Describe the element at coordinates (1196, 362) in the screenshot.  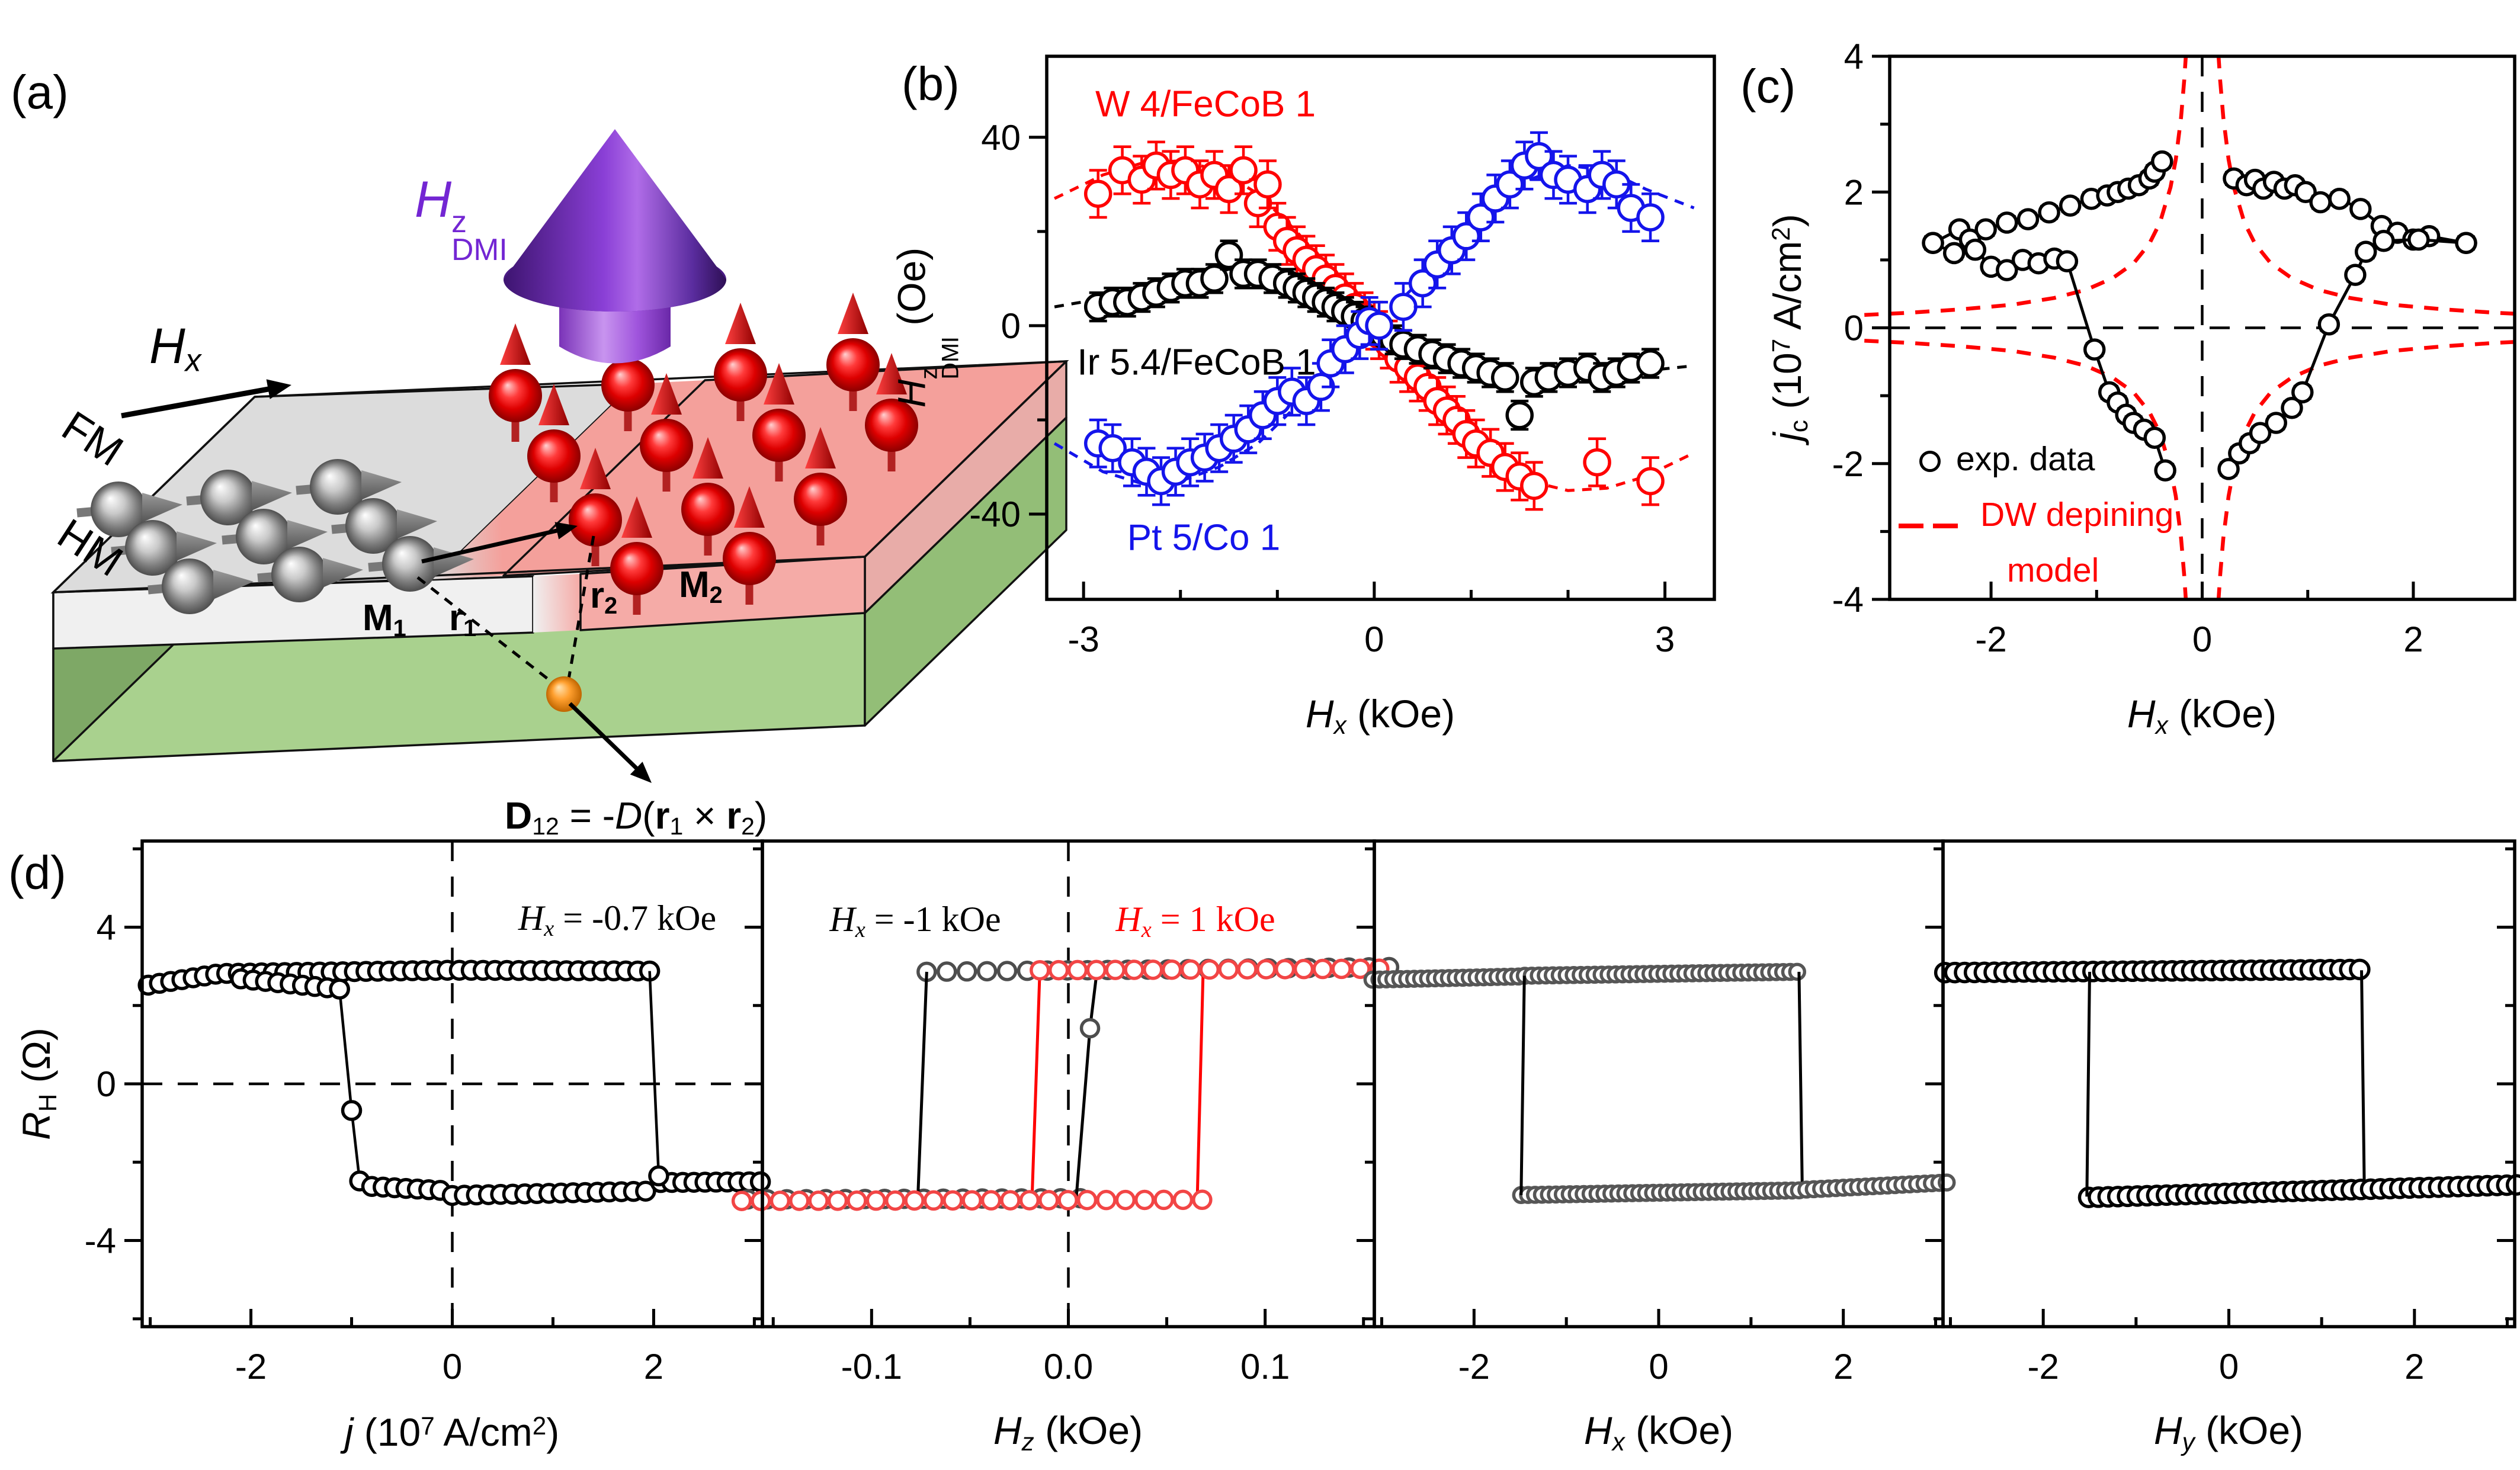
I see `series-label-ir-fecob: Ir 5.4/FeCoB 1` at that location.